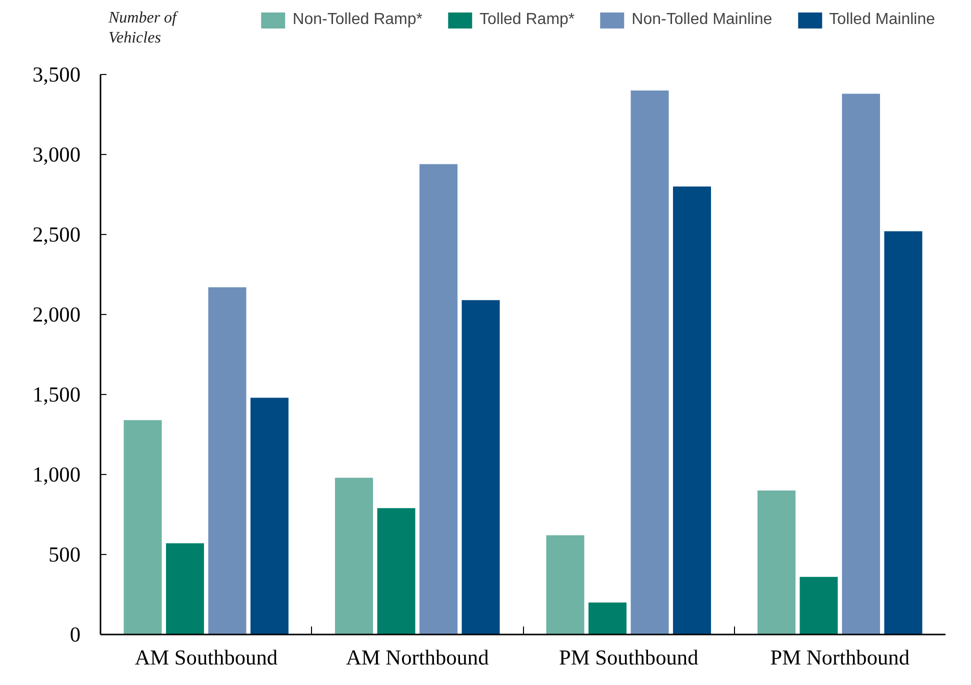 Image resolution: width=971 pixels, height=685 pixels. I want to click on x-tick-label: PM Northbound, so click(840, 658).